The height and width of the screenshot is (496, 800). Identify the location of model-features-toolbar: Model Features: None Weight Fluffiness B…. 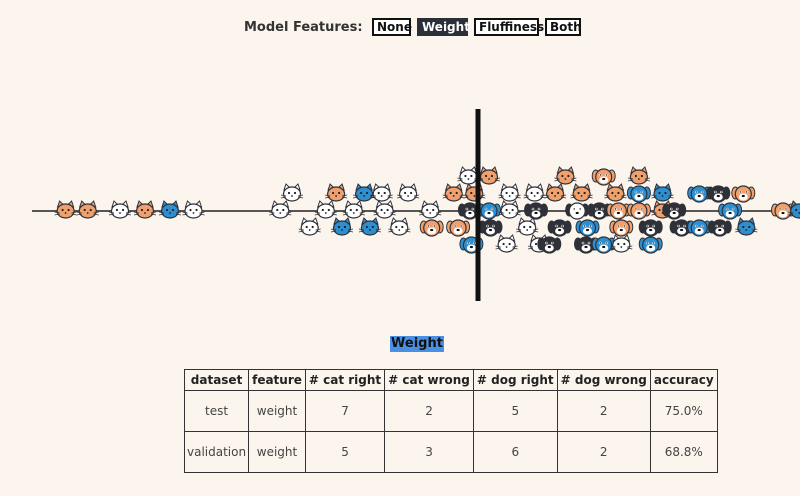
(400, 28).